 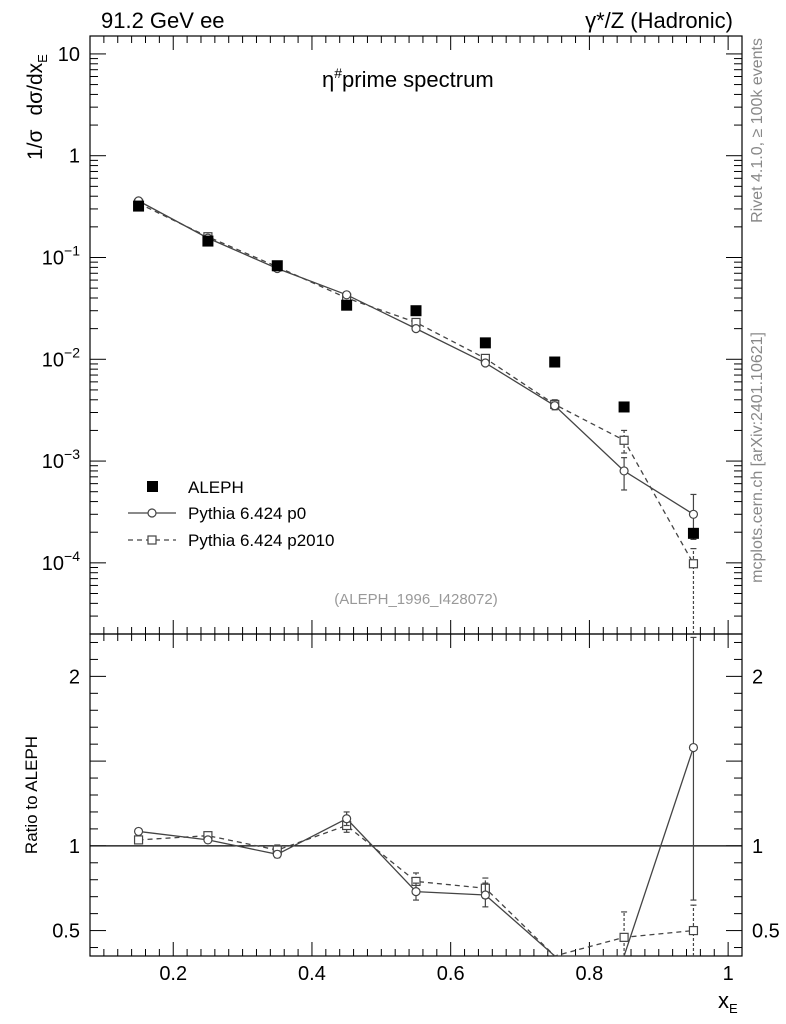 I want to click on y-tick-label-ratio-right: 2, so click(x=757, y=677).